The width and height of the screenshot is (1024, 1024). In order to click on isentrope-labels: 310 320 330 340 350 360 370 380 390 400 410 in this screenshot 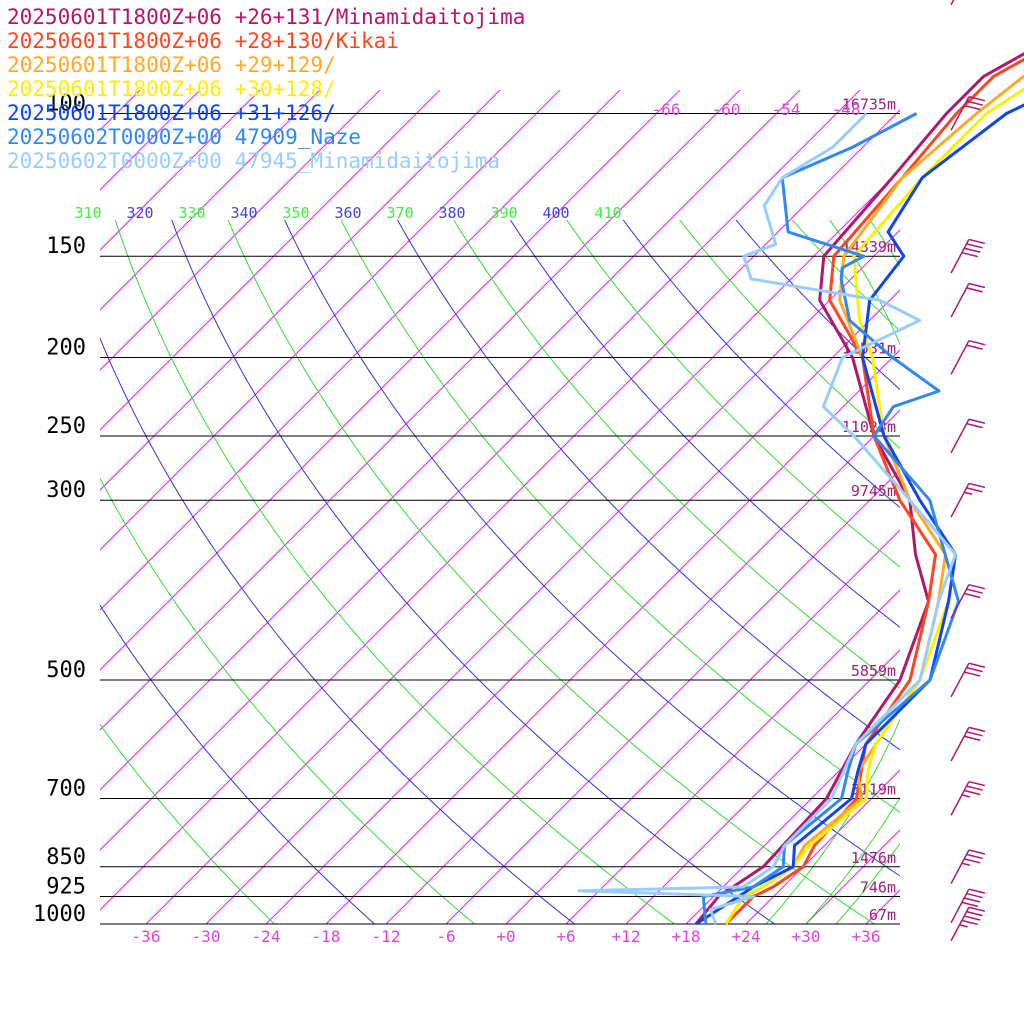, I will do `click(311, 212)`.